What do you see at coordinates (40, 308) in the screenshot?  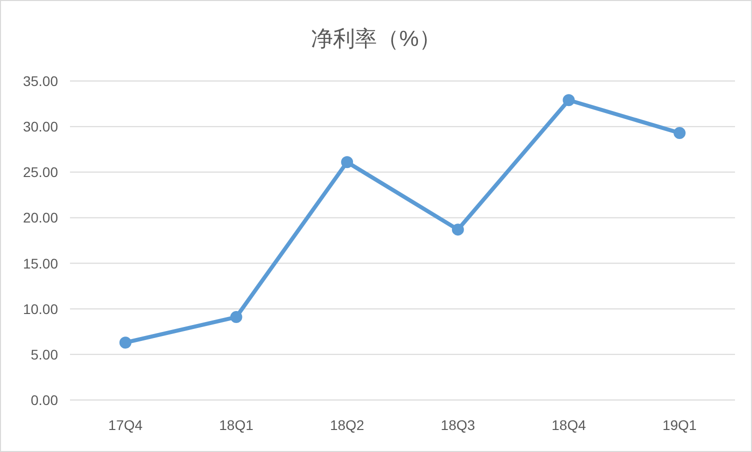 I see `y-tick-label: 10.00` at bounding box center [40, 308].